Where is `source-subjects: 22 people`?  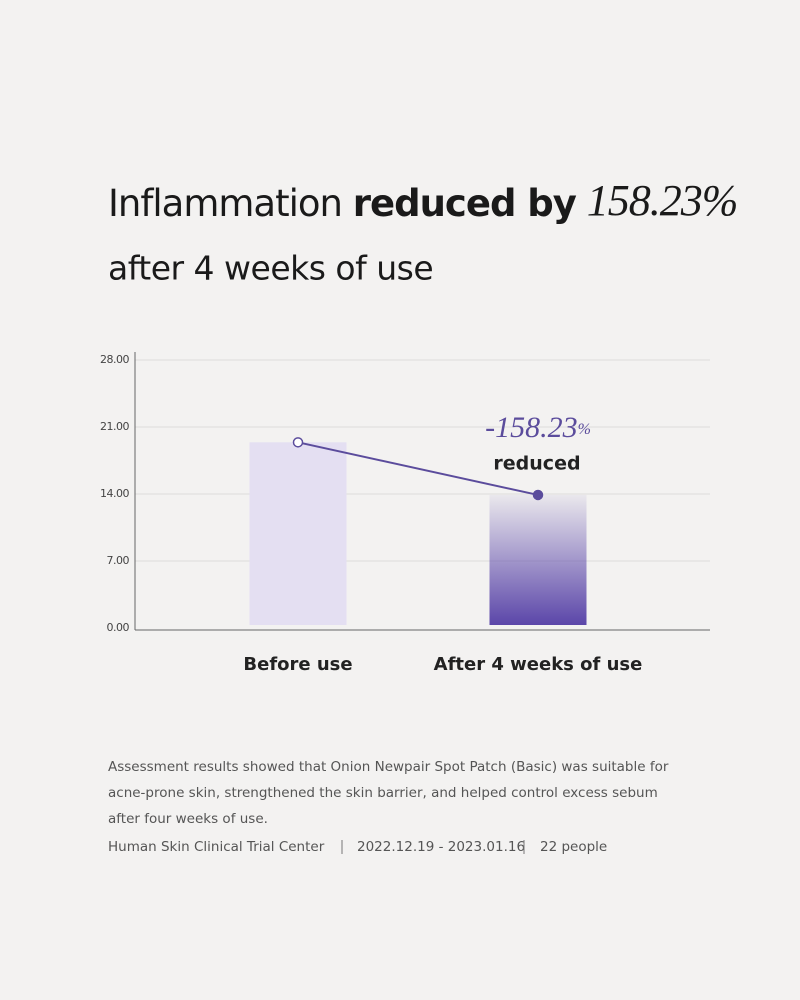 source-subjects: 22 people is located at coordinates (573, 847).